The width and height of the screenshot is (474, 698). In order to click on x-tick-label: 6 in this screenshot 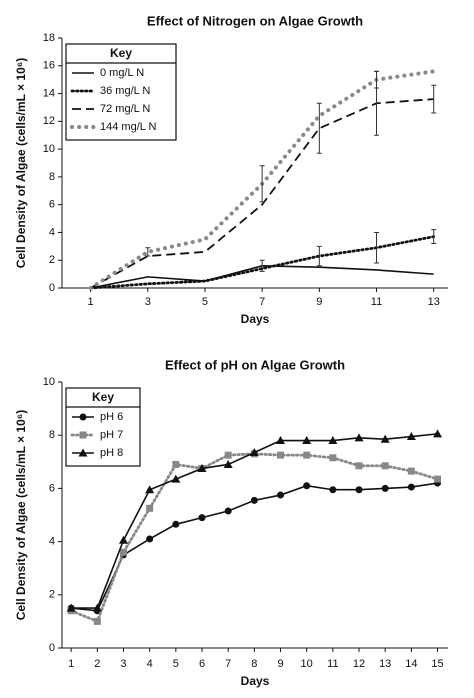, I will do `click(202, 664)`.